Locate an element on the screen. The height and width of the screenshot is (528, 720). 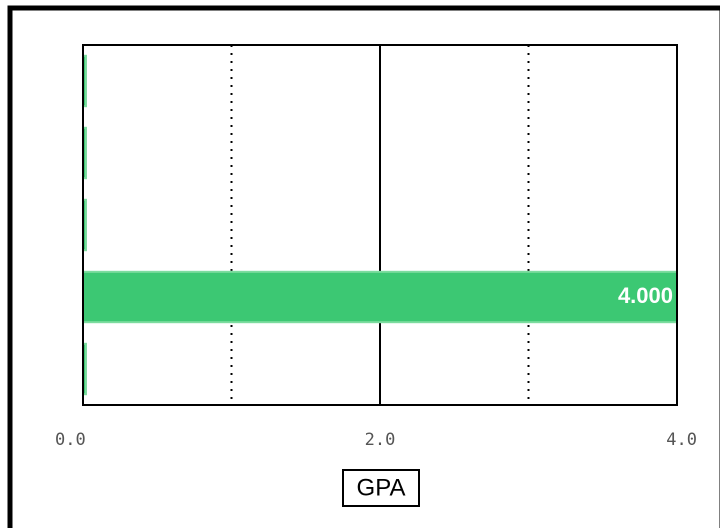
x-axis-label: GPA is located at coordinates (381, 487).